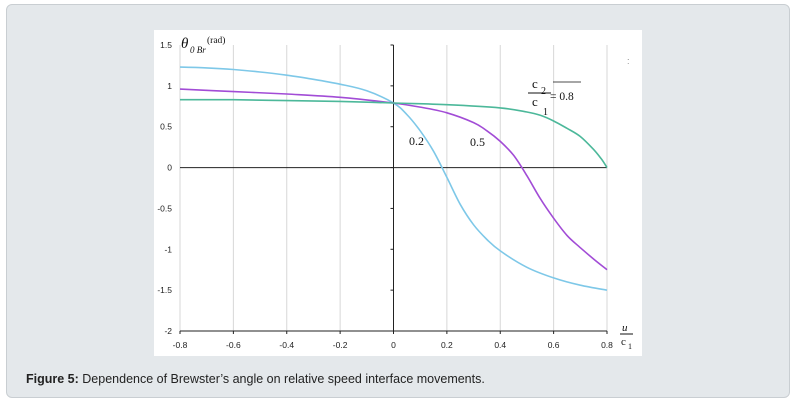 Image resolution: width=798 pixels, height=408 pixels. Describe the element at coordinates (233, 345) in the screenshot. I see `x-tick-label: -0.6` at that location.